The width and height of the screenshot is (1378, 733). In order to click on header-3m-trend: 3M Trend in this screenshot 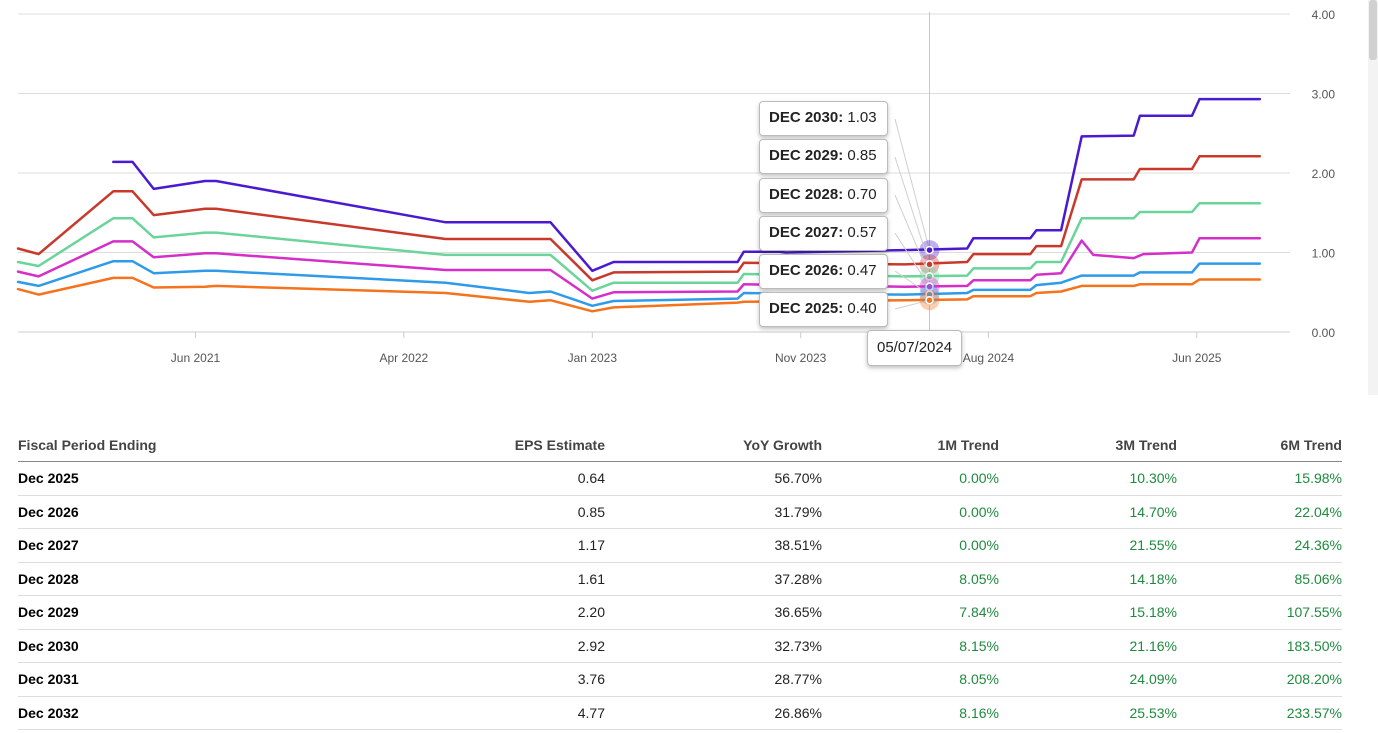, I will do `click(1088, 445)`.